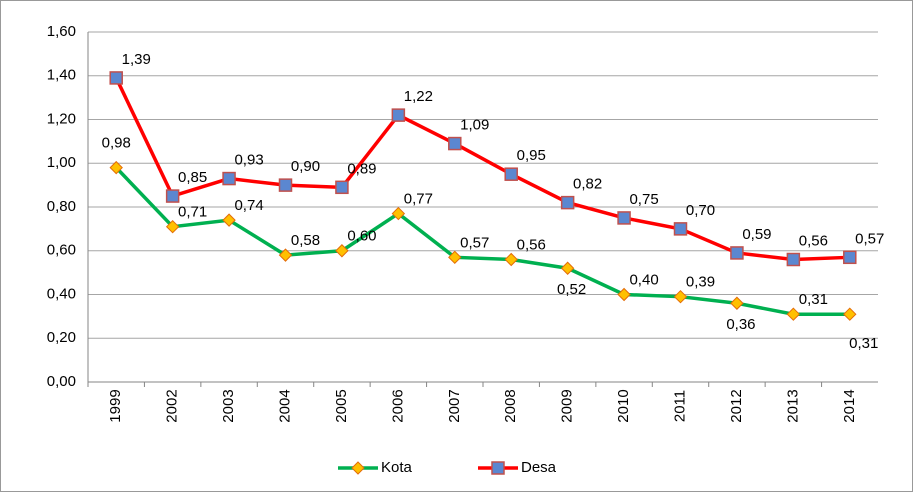  I want to click on x-tick-label: 1999, so click(115, 405).